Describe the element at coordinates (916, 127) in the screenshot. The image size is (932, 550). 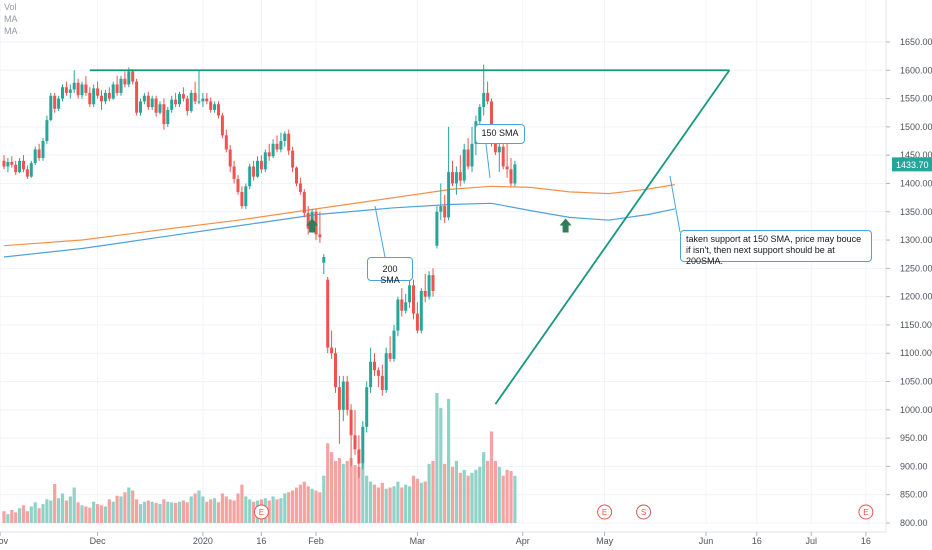
I see `price-tick-label: 1500.00` at that location.